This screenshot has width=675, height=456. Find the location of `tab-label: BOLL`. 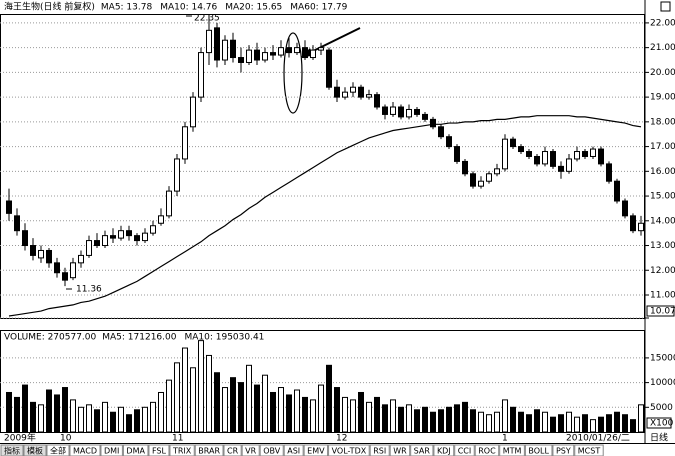

tab-label: BOLL is located at coordinates (538, 451).